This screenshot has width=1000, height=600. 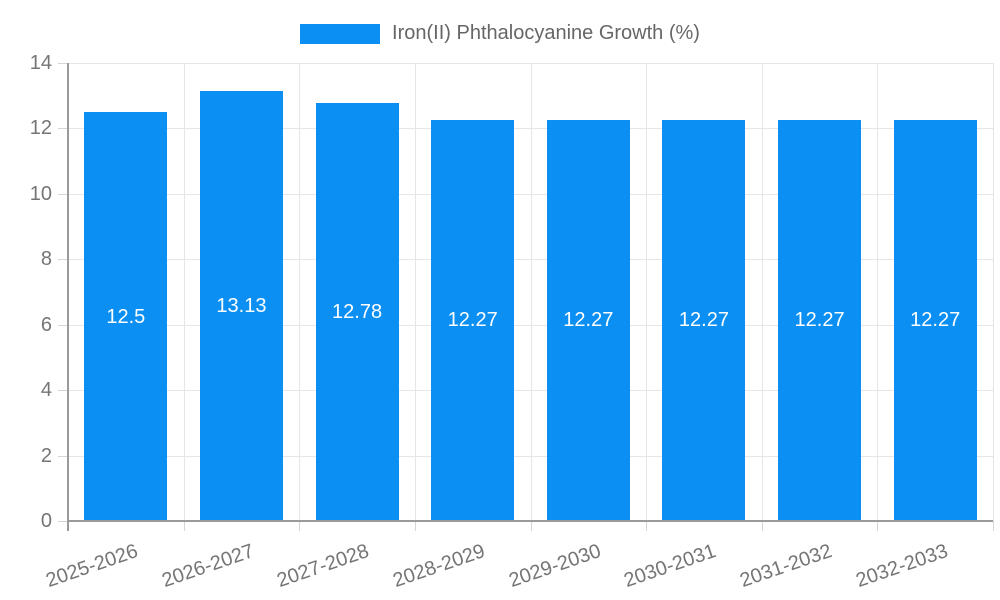 I want to click on x-axis-tick-label: 2028-2029, so click(x=439, y=566).